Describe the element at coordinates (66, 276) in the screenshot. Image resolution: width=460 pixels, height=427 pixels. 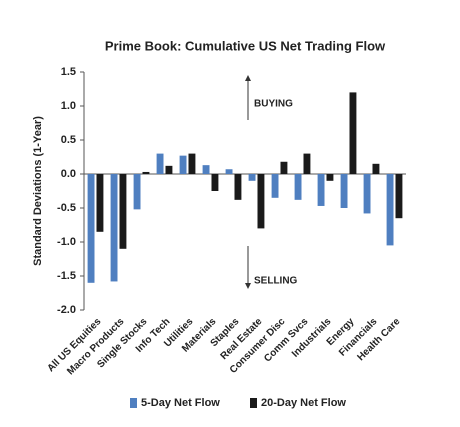
I see `y-tick-label: -1.5` at that location.